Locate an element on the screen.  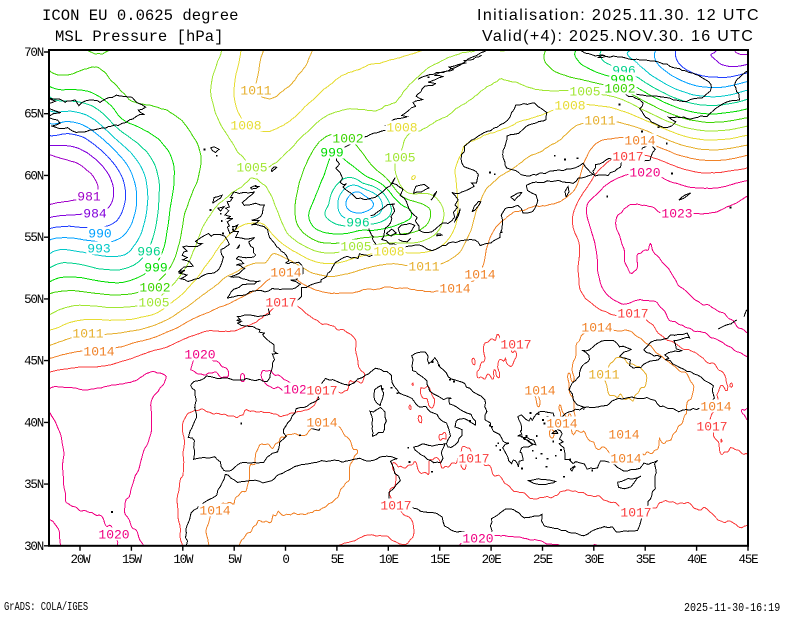
svg-text: 990 is located at coordinates (99, 234).